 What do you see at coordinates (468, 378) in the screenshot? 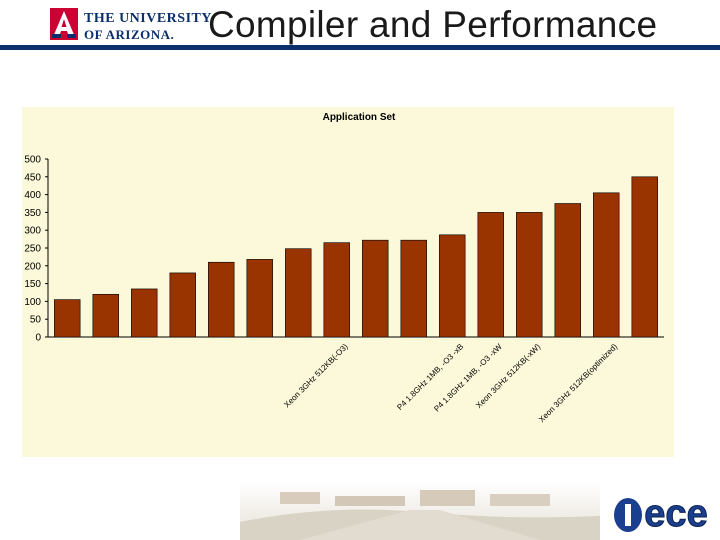
I see `x-tick-label: P4 1.8GHz 1MB, -O3 -xW` at bounding box center [468, 378].